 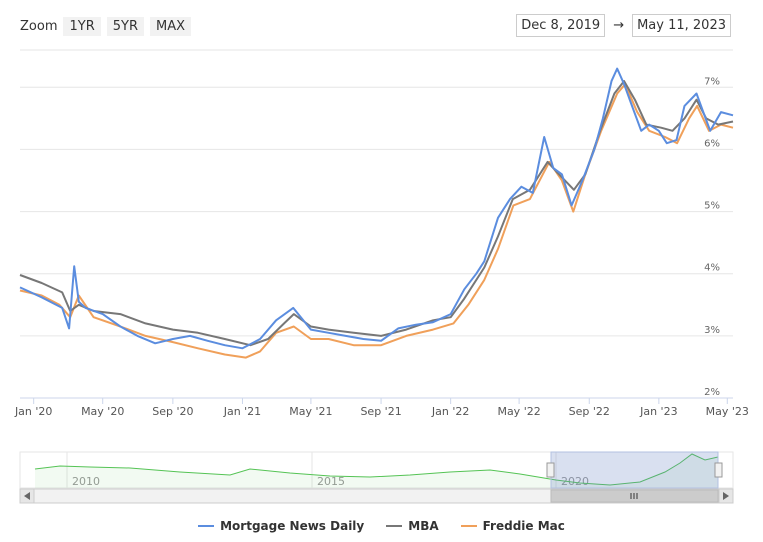 I want to click on x-tick-label: May '20, so click(x=102, y=411).